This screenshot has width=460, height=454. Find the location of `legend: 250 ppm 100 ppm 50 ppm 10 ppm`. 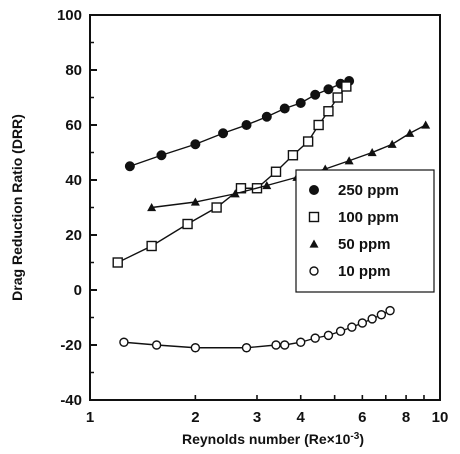

legend: 250 ppm 100 ppm 50 ppm 10 ppm is located at coordinates (365, 231).